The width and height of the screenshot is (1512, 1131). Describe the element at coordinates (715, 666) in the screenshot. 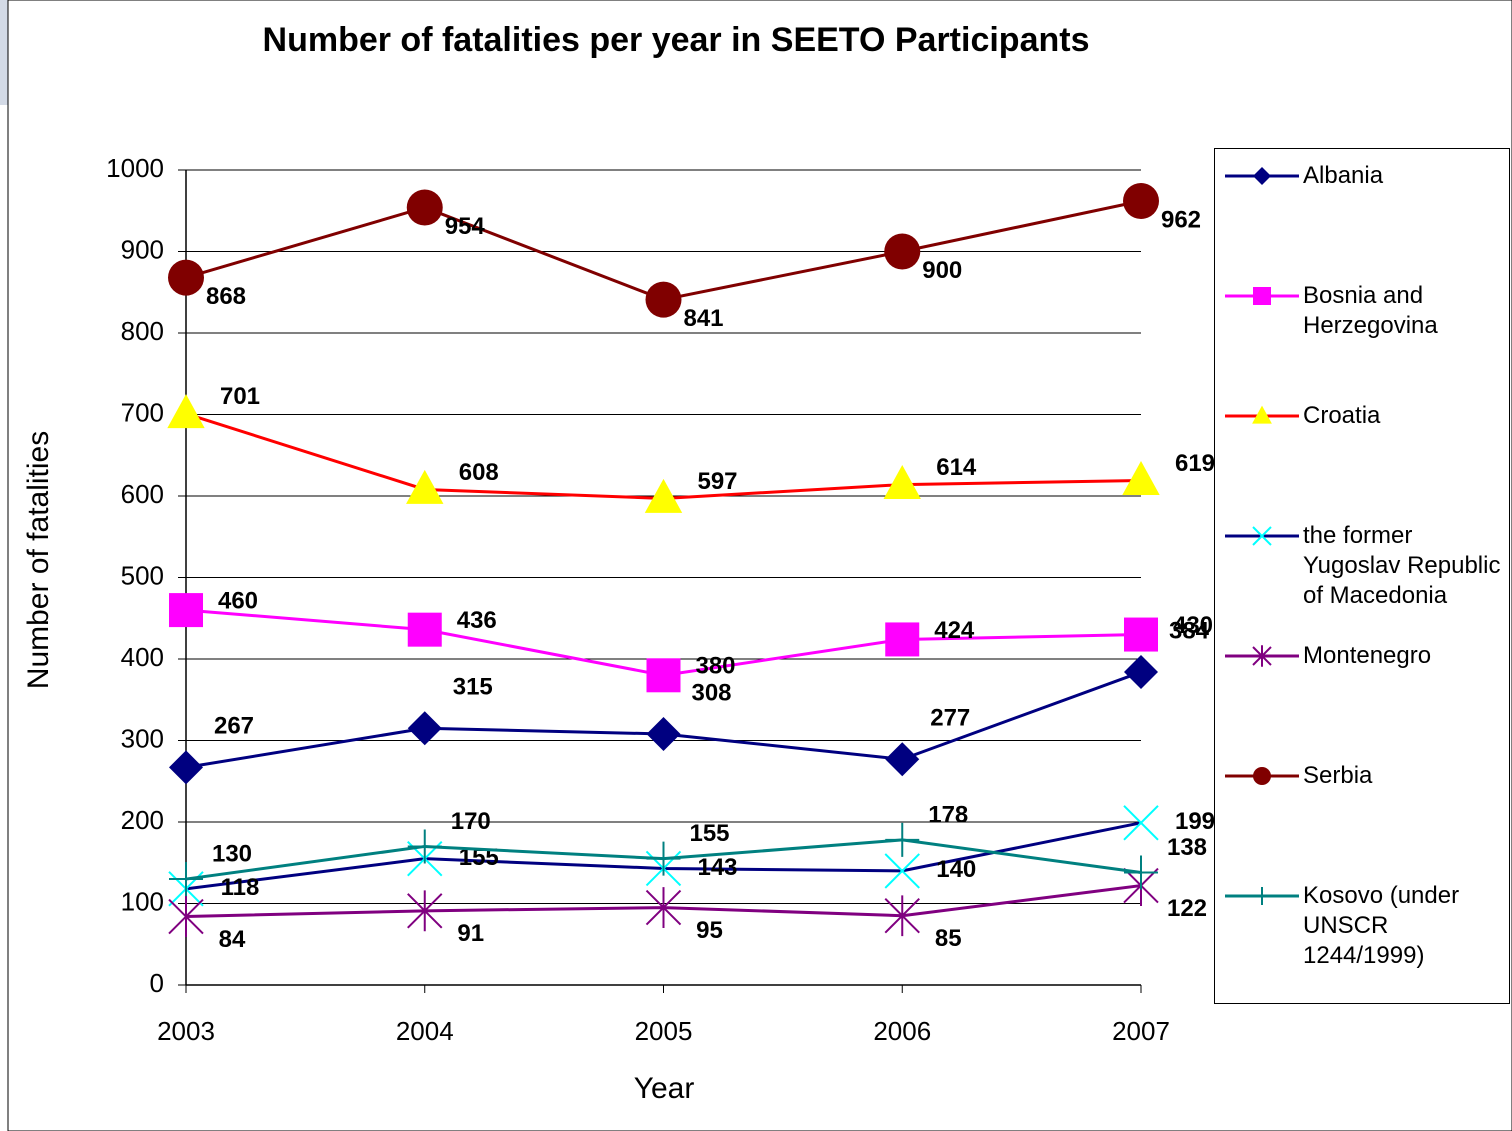

I see `data-label: 380` at that location.